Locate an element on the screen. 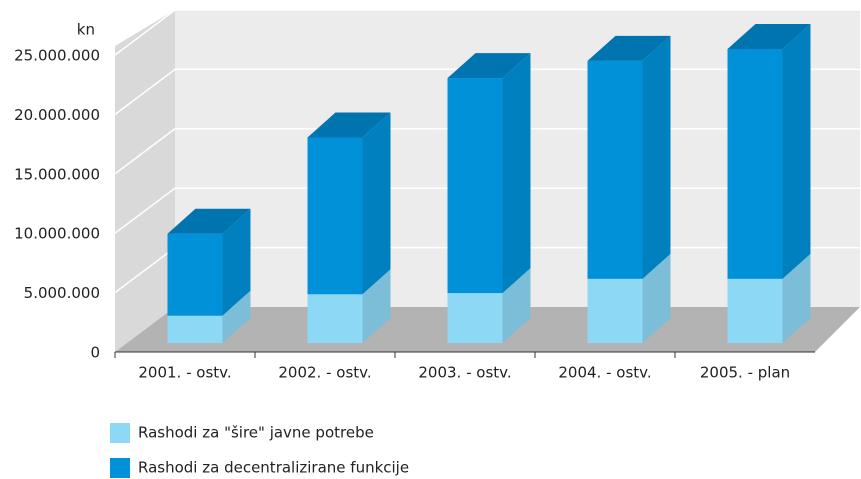  y-tick-label: 20.000.000 is located at coordinates (57, 115).